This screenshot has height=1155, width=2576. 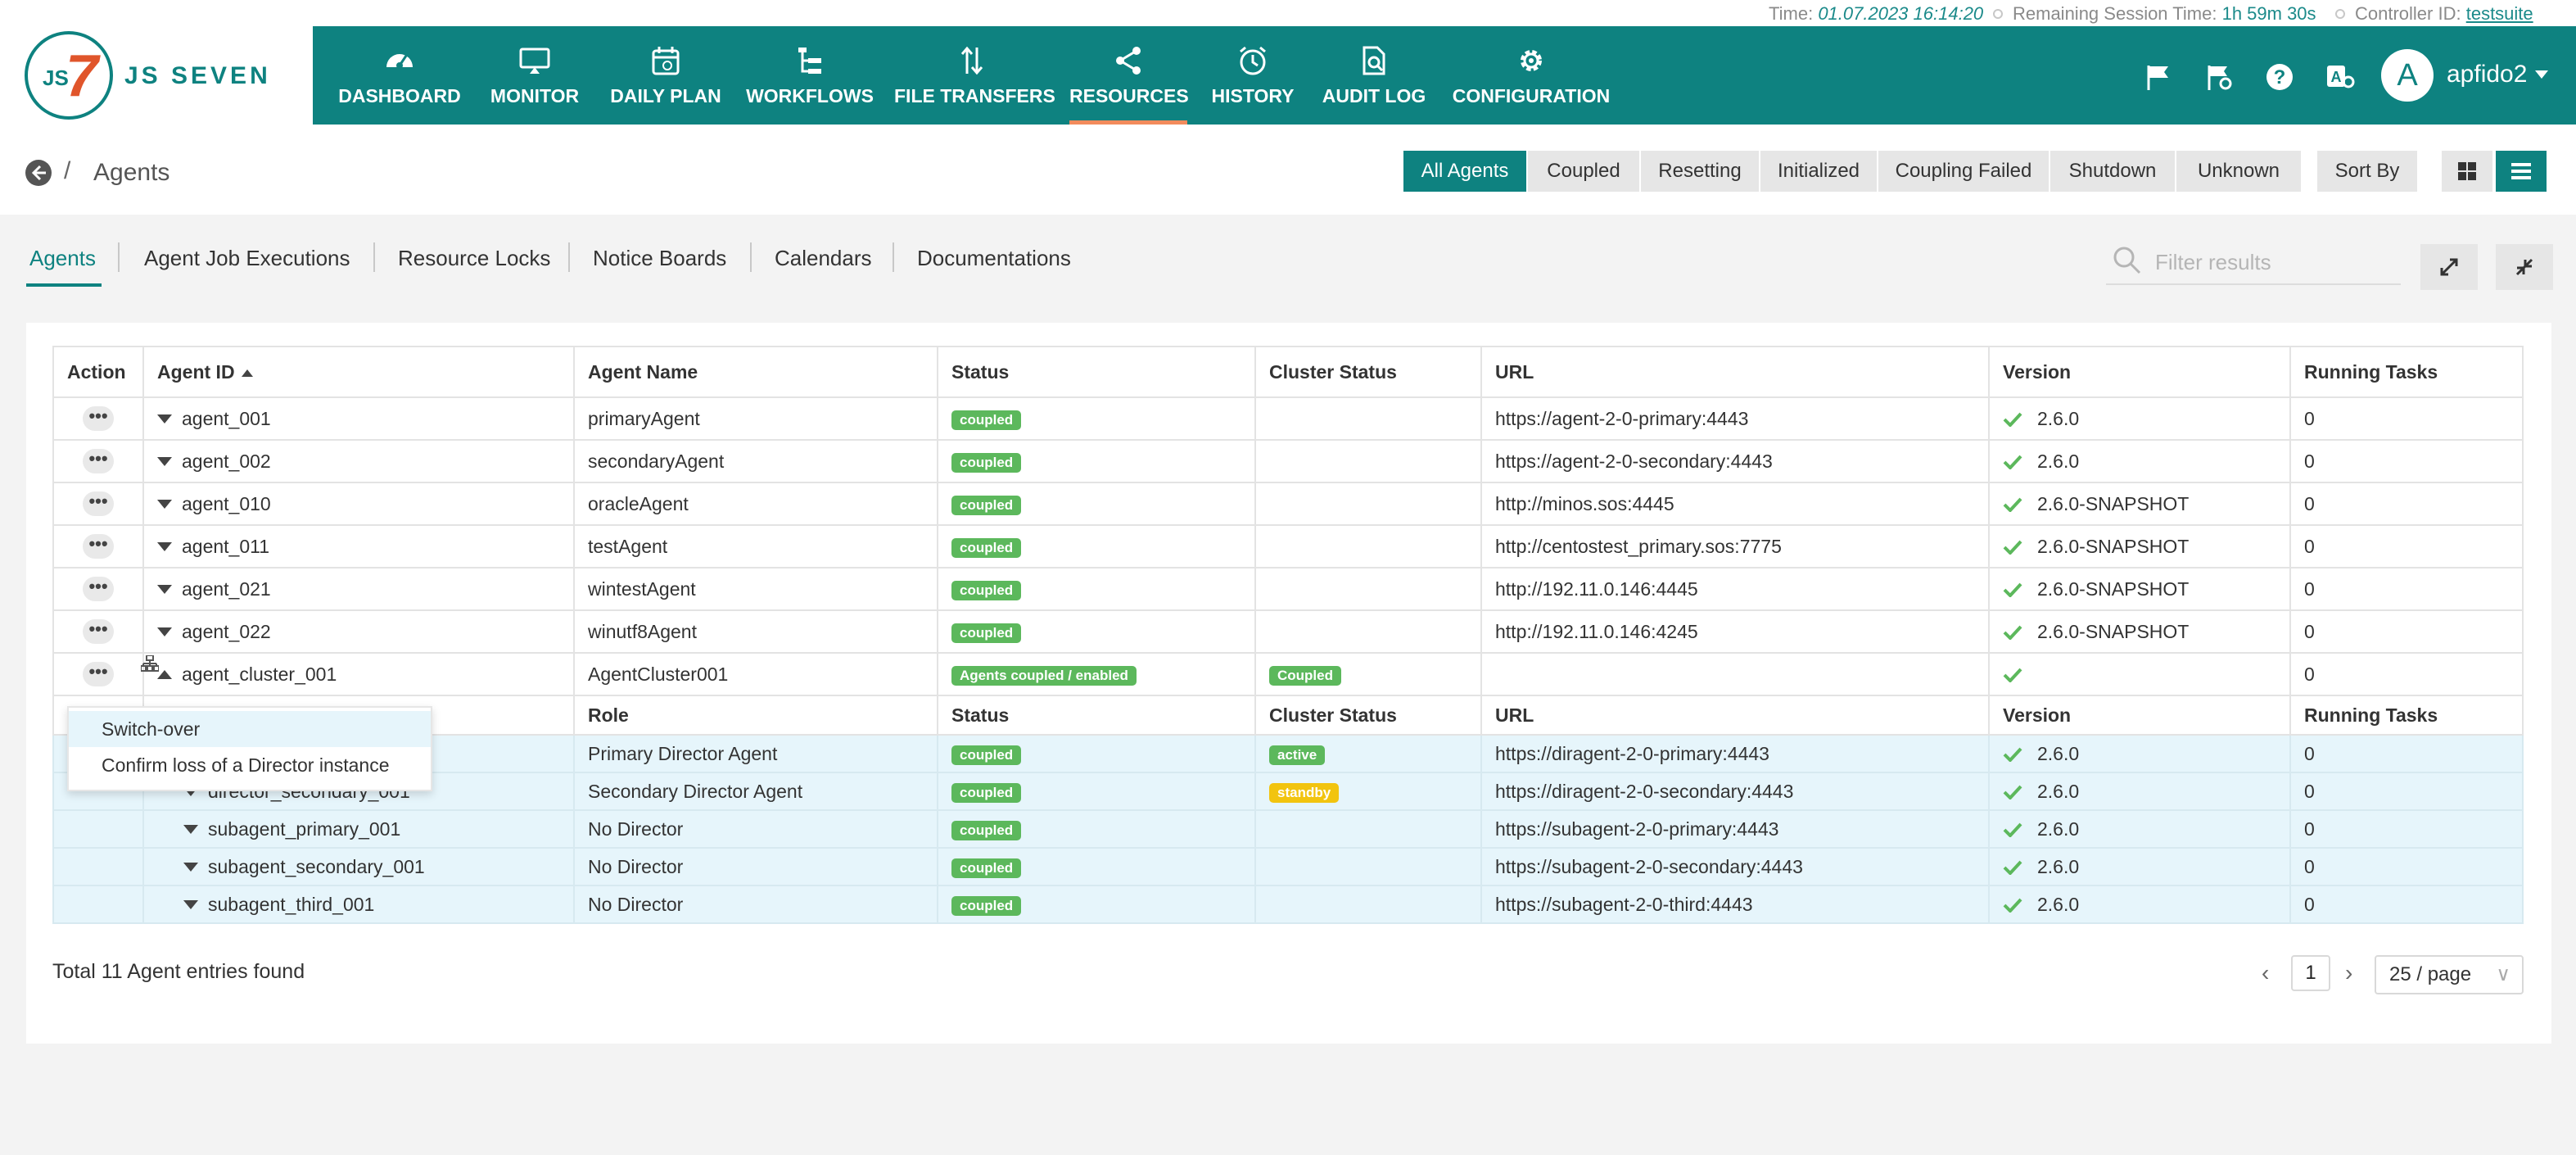 I want to click on agent-version: 2.6.0, so click(x=2058, y=418).